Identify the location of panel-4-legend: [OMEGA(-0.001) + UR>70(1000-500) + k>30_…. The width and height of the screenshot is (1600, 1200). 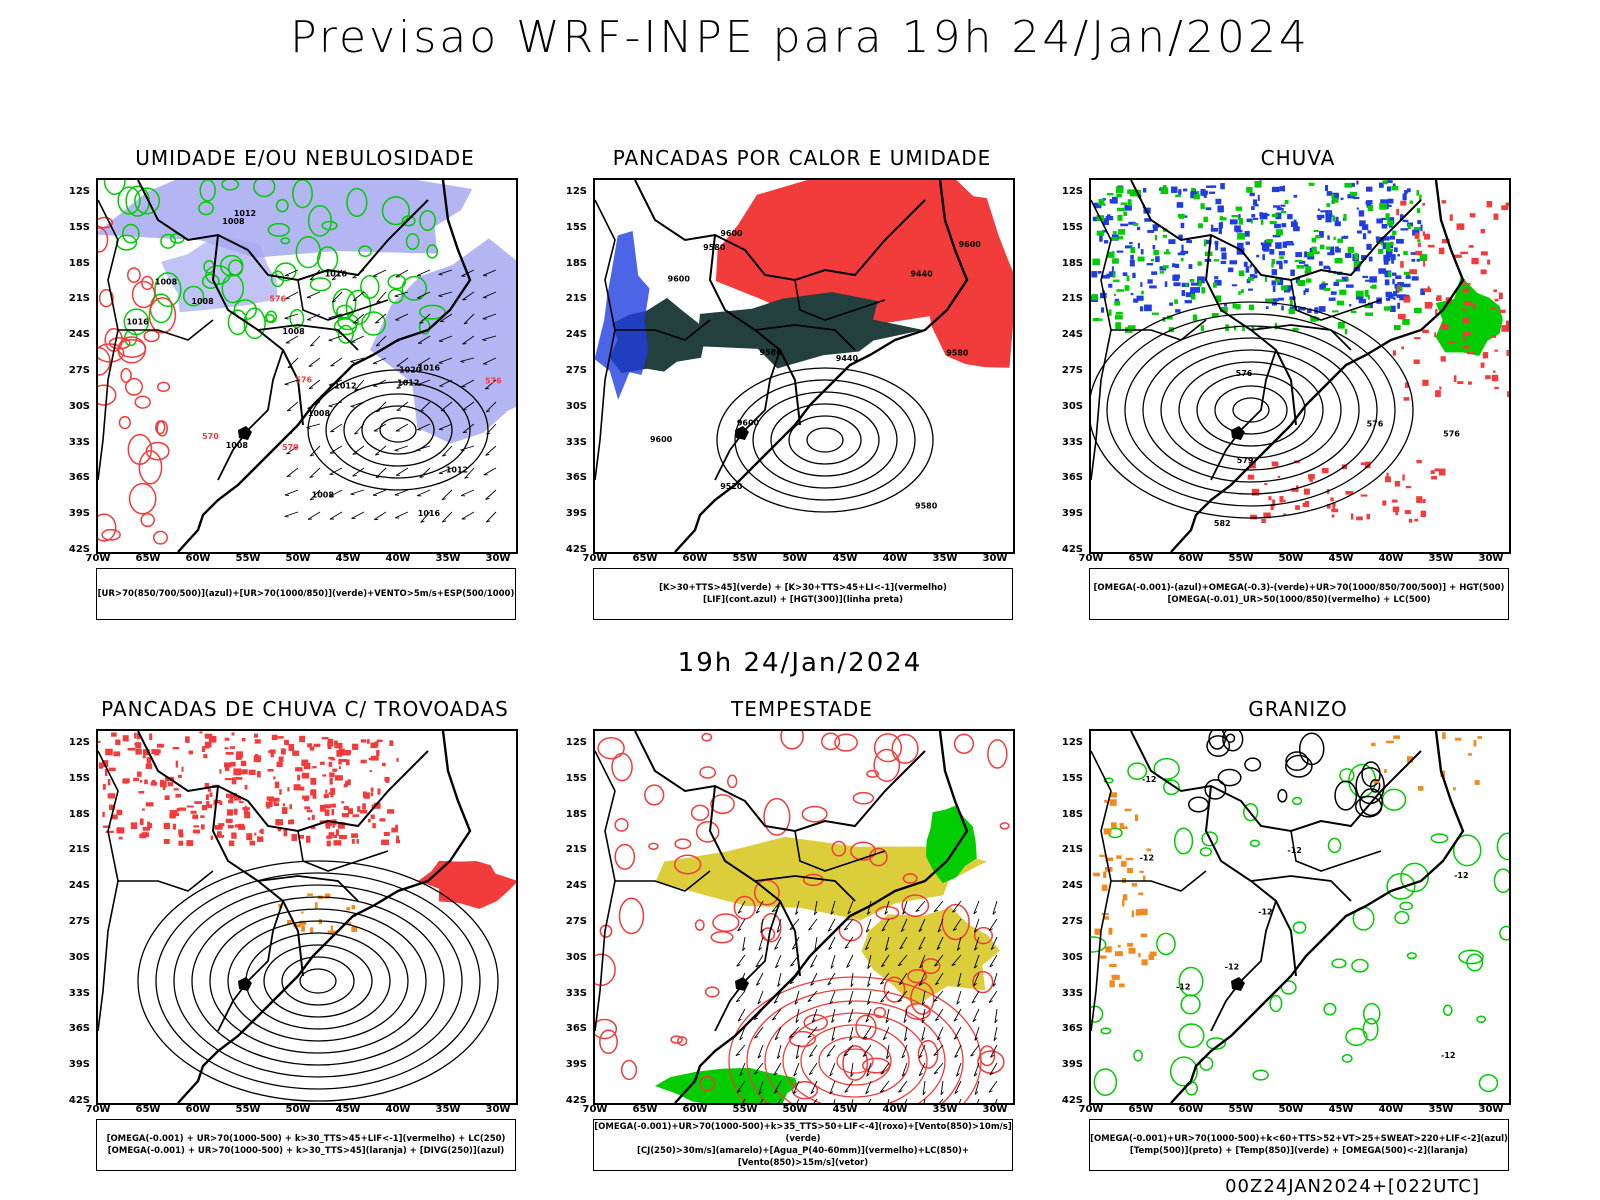
(306, 1145).